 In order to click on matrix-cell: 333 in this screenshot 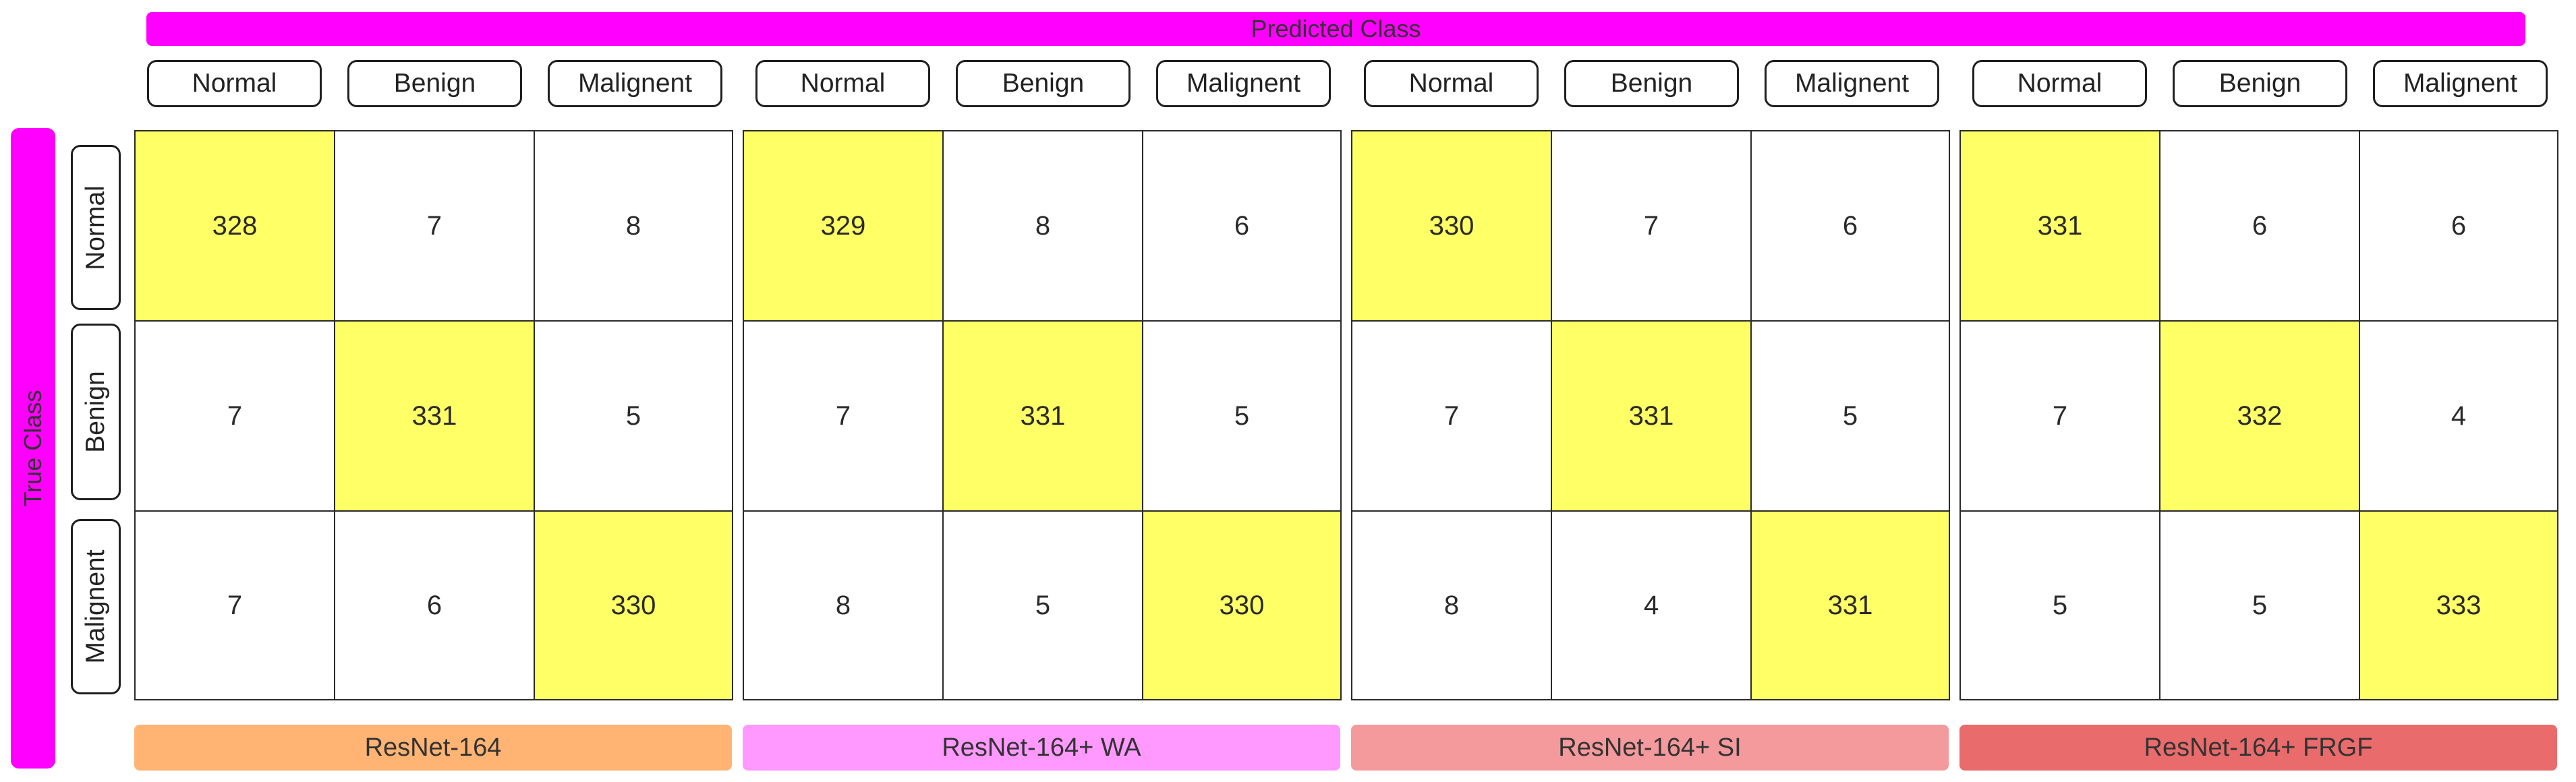, I will do `click(2458, 605)`.